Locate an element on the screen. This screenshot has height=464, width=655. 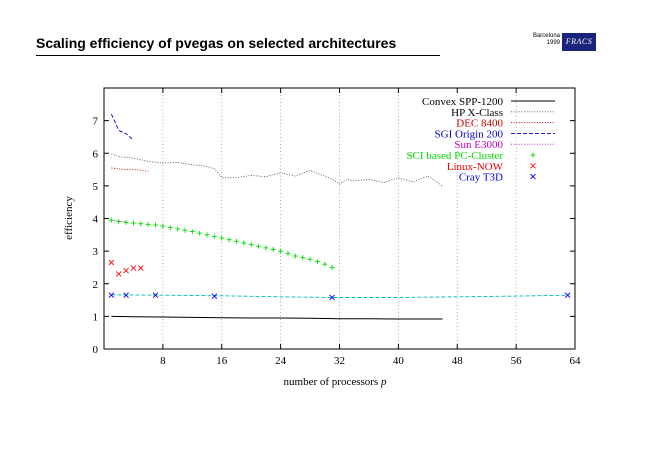
x-tick-label-32: 32 is located at coordinates (339, 361).